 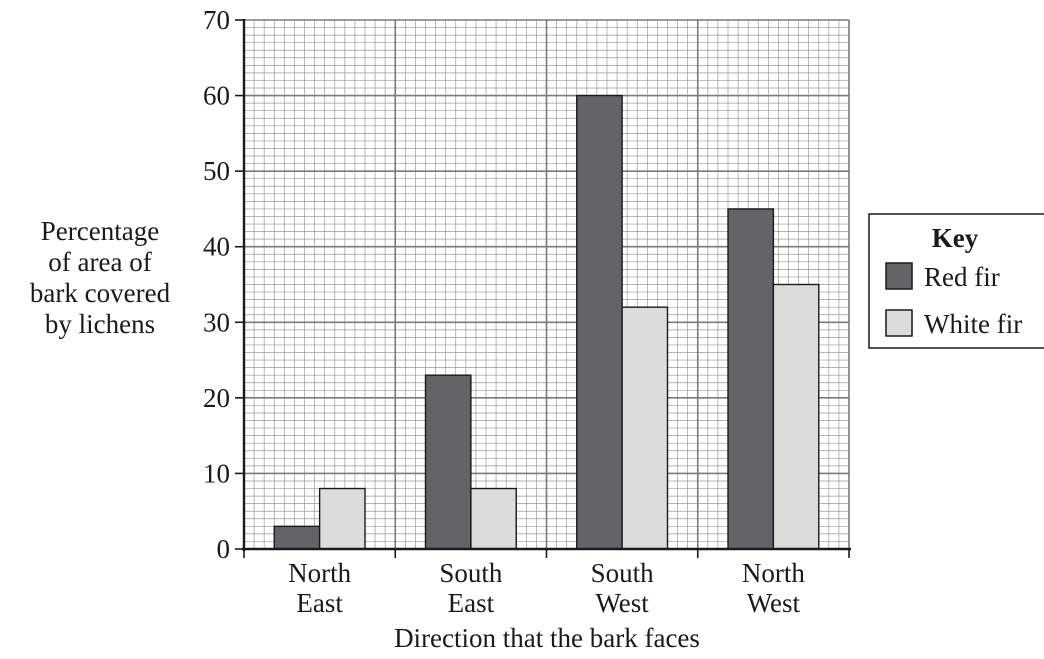 What do you see at coordinates (216, 398) in the screenshot?
I see `y-tick-label: 20` at bounding box center [216, 398].